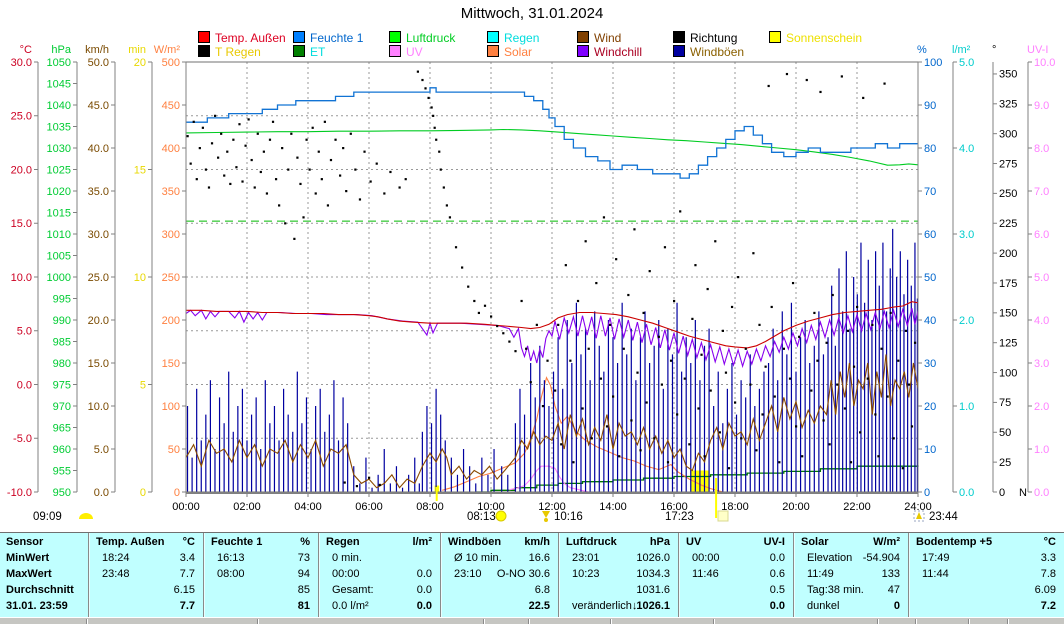 The width and height of the screenshot is (1064, 624). I want to click on svg-text: 35.0, so click(98, 192).